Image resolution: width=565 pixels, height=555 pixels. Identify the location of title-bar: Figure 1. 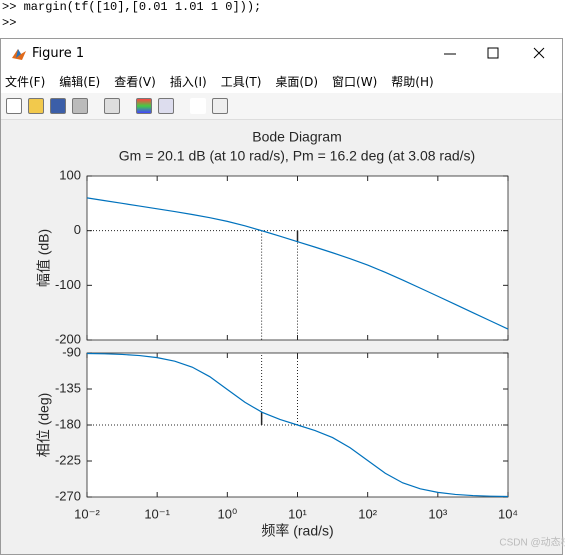
(281, 54).